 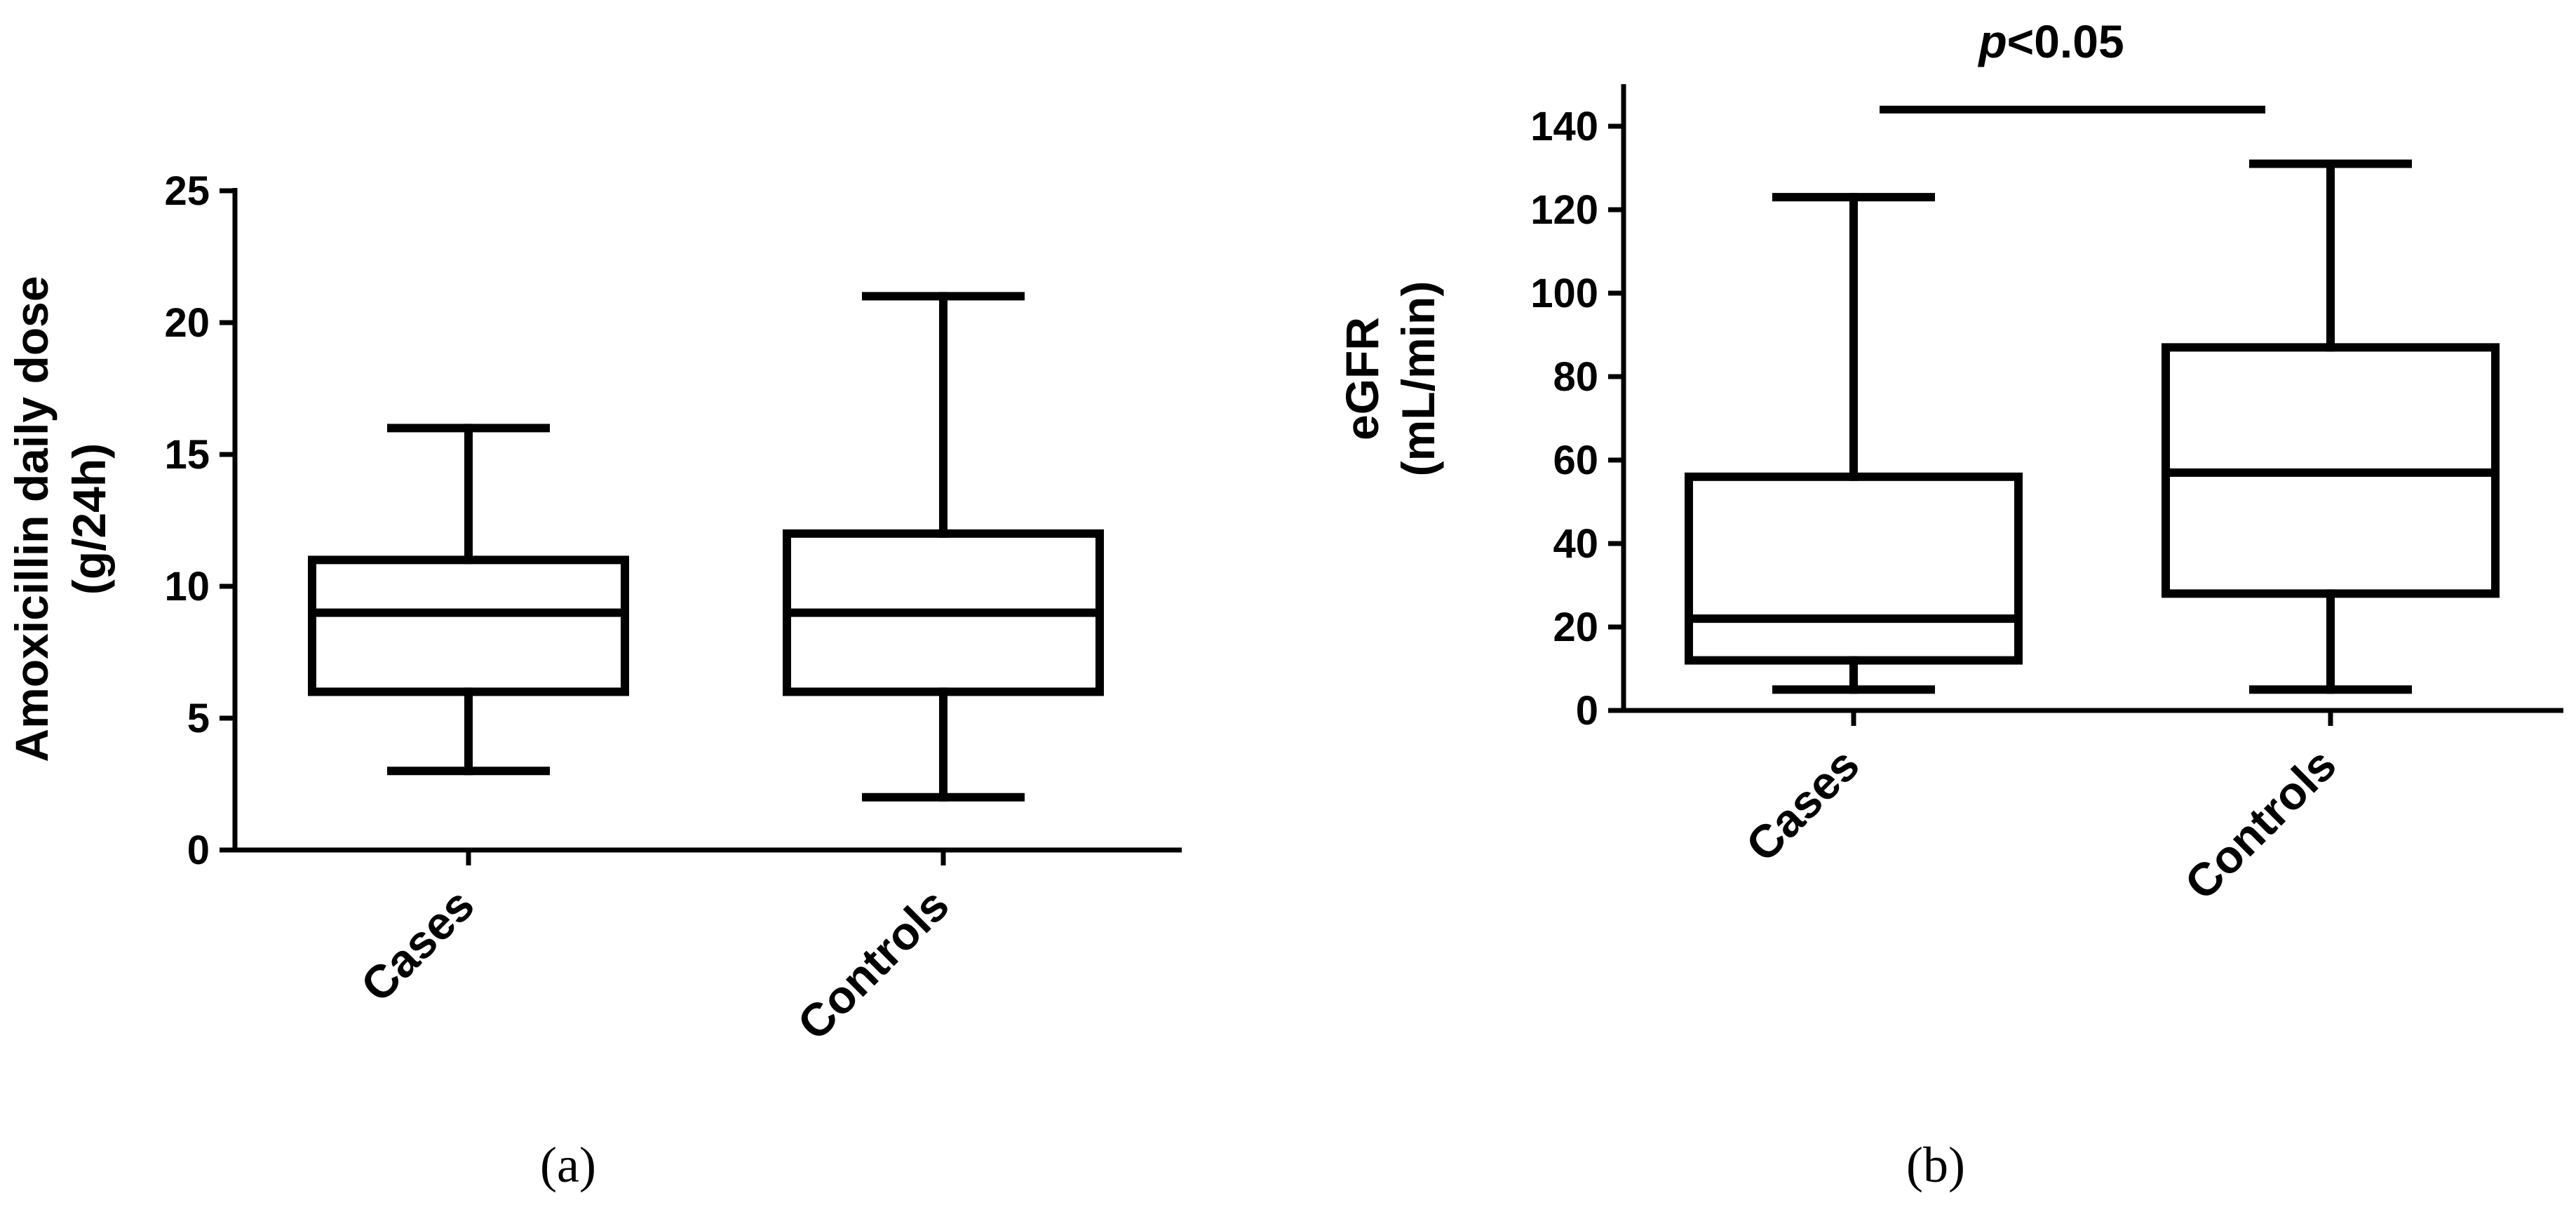 I want to click on panel-a-boxes, so click(x=706, y=547).